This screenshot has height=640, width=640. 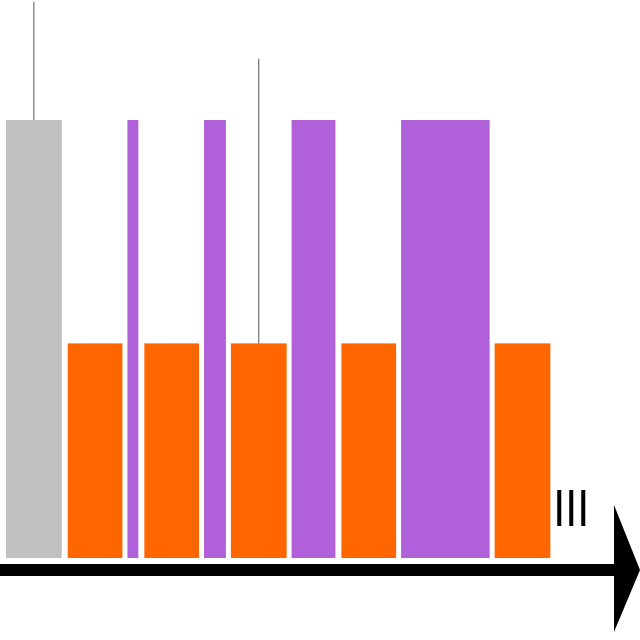 I want to click on x-axis-arrowhead, so click(x=627, y=568).